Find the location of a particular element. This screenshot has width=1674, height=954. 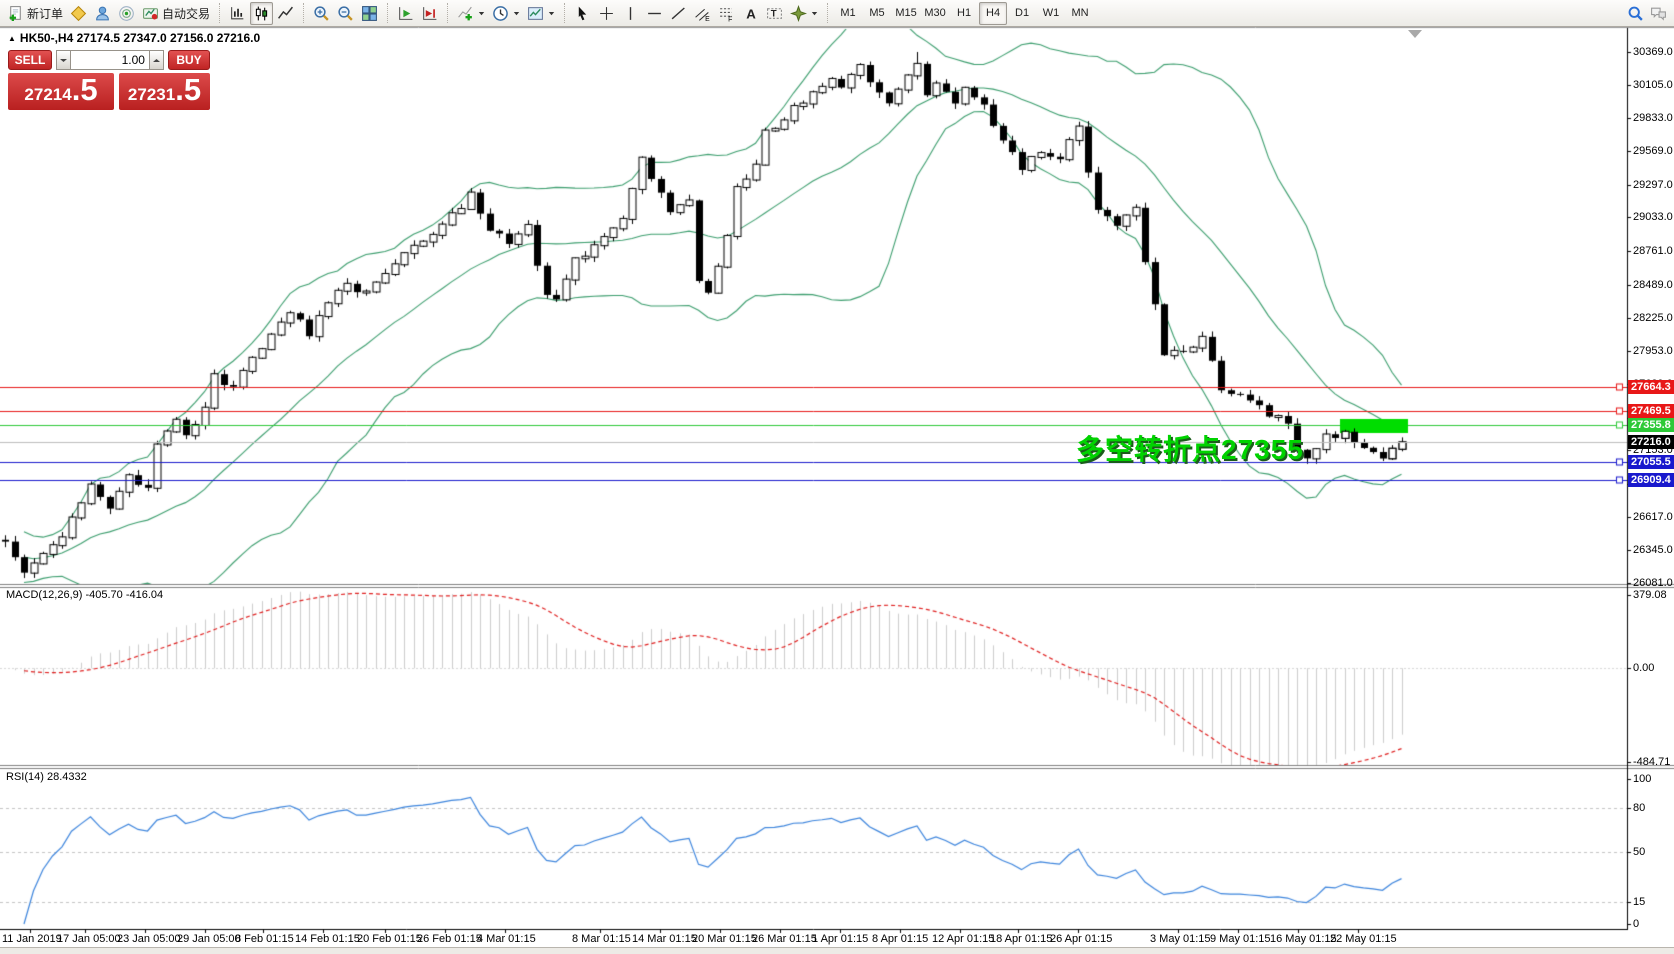

timeframe-button-m30: M30 is located at coordinates (935, 13).